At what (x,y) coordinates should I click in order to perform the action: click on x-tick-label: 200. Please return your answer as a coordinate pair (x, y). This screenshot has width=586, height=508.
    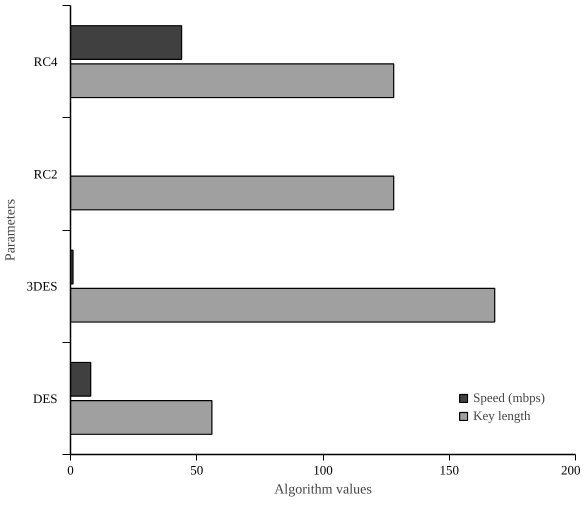
    Looking at the image, I should click on (570, 470).